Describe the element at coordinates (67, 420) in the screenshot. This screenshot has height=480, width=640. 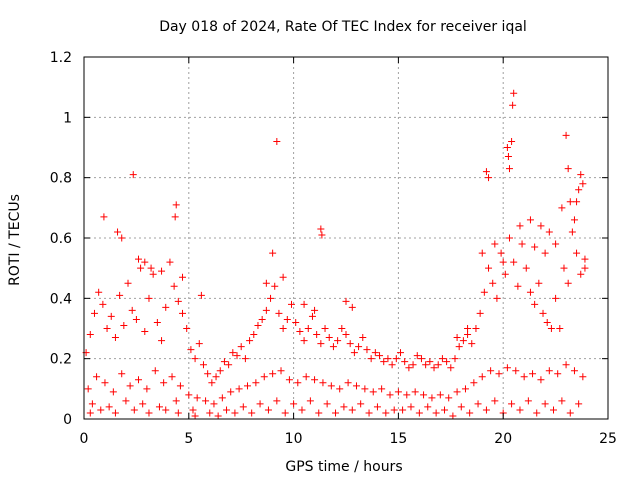
I see `y-tick-label: 0` at that location.